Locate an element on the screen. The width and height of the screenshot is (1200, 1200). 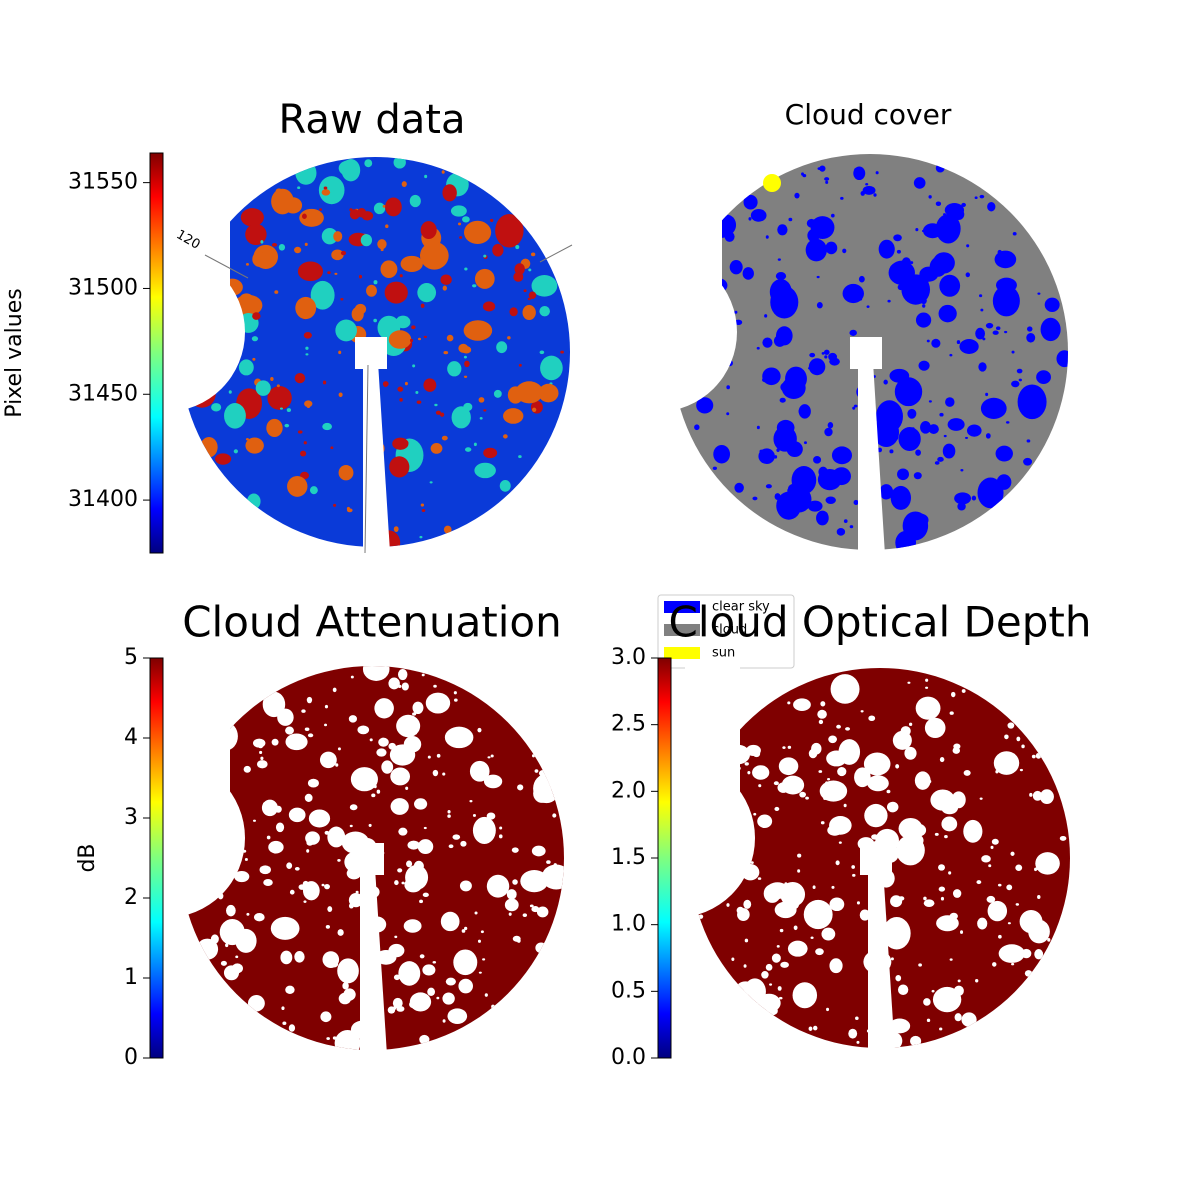
colorbar-tick-label: 31550 is located at coordinates (103, 182).